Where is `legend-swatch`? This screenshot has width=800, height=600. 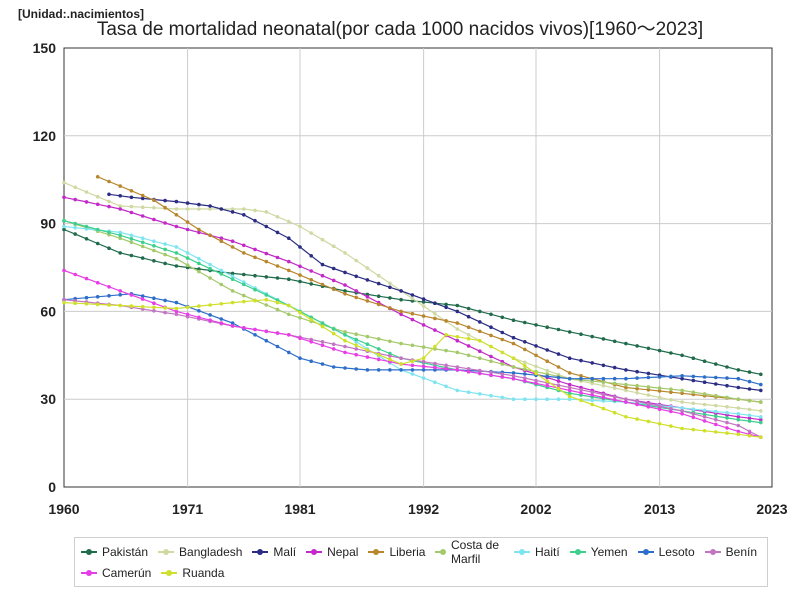 legend-swatch is located at coordinates (89, 552).